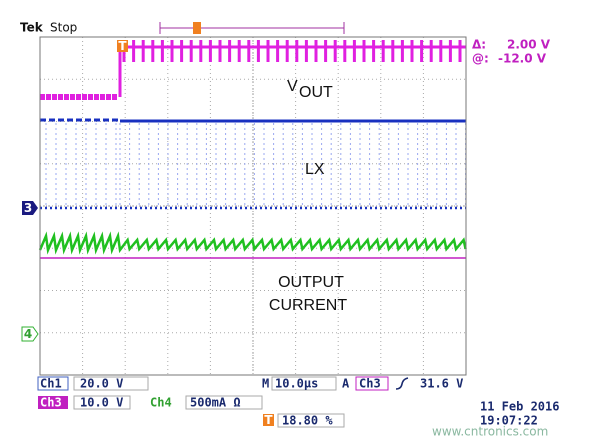  What do you see at coordinates (315, 169) in the screenshot?
I see `lx-label: LX` at bounding box center [315, 169].